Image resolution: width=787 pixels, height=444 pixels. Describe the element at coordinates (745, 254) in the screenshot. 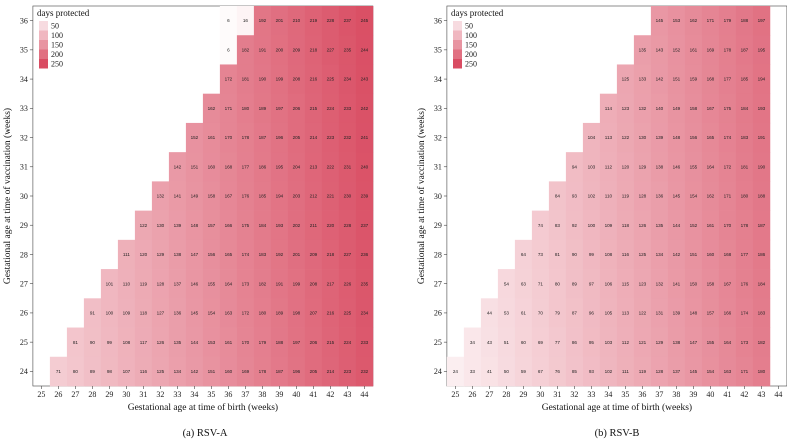

I see `cell-value-label: 177` at that location.